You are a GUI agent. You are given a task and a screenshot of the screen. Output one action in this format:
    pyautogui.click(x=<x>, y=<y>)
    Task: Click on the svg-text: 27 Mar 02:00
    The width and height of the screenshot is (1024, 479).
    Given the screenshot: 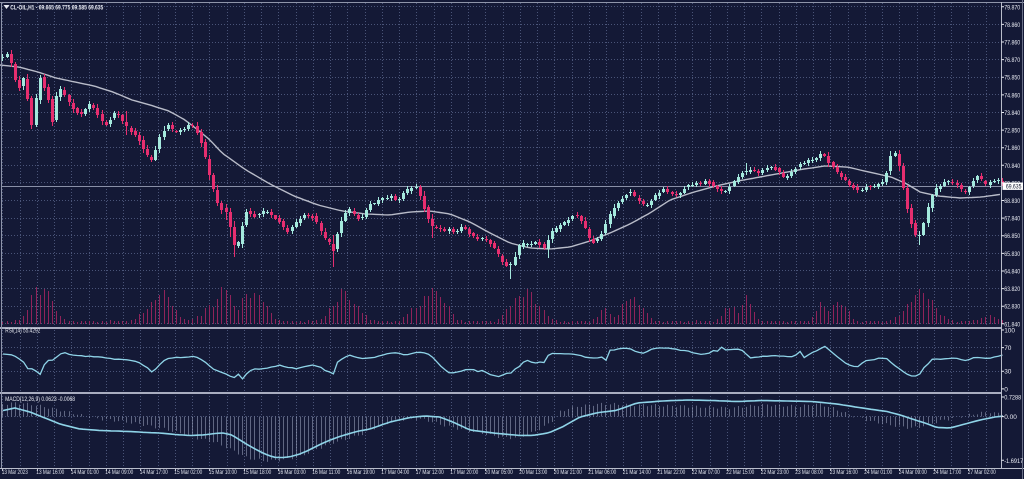 What is the action you would take?
    pyautogui.click(x=982, y=472)
    